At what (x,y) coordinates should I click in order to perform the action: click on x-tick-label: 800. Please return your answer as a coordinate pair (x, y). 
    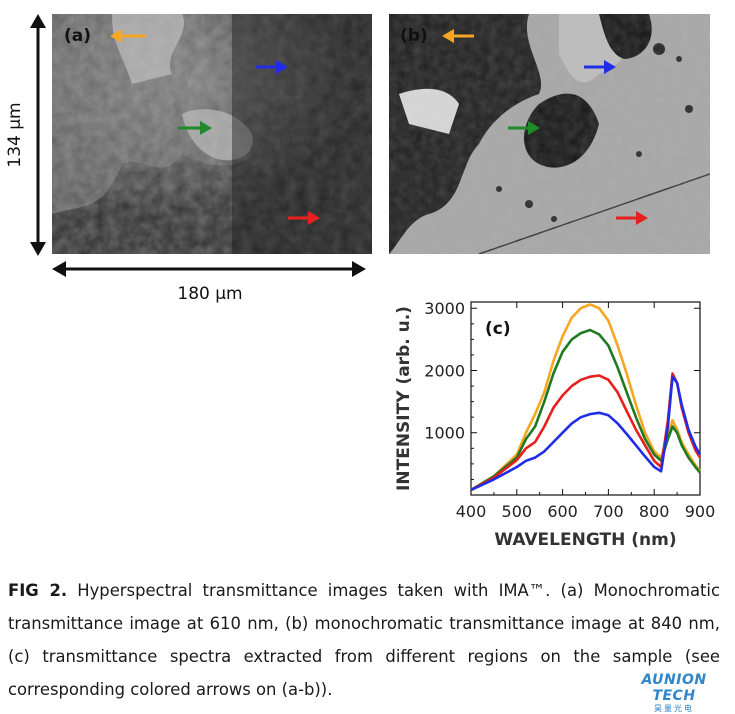
    Looking at the image, I should click on (654, 511).